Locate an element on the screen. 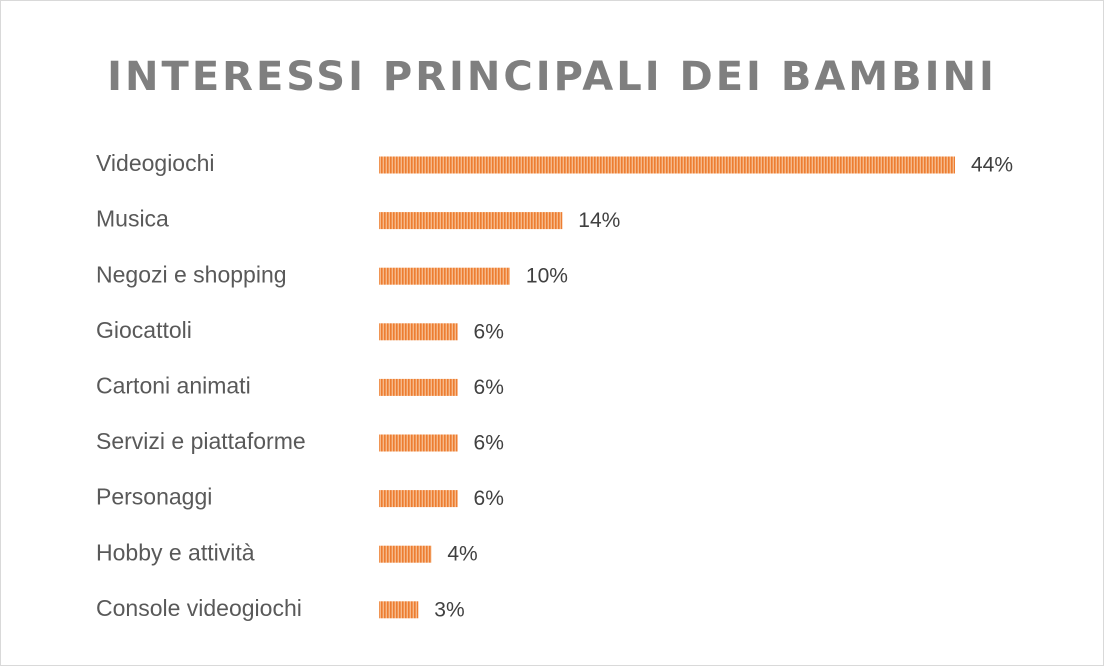  category-label: Cartoni animati is located at coordinates (173, 385).